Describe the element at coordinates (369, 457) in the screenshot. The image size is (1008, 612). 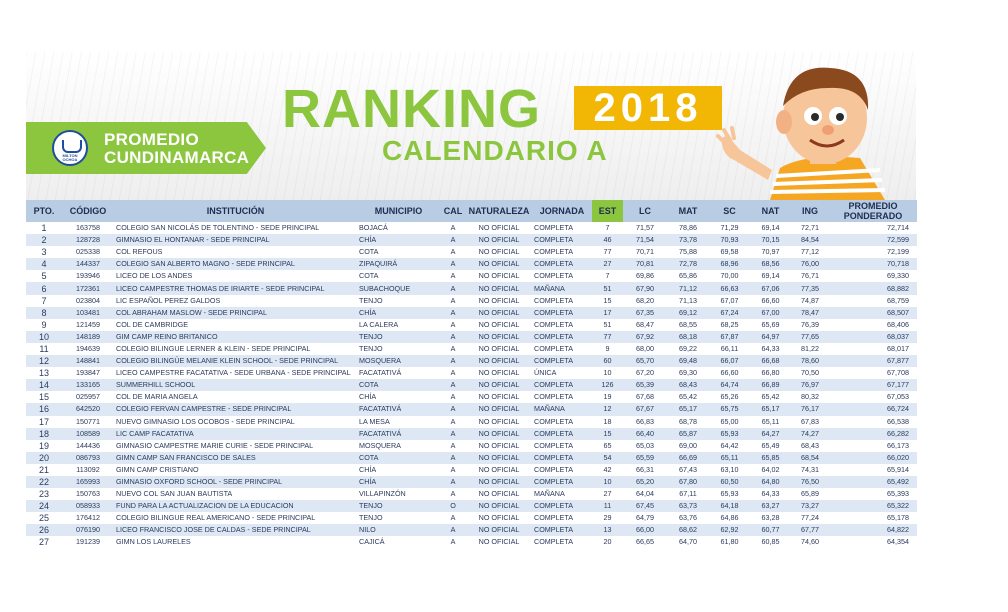
I see `cell-municipio: COTA` at that location.